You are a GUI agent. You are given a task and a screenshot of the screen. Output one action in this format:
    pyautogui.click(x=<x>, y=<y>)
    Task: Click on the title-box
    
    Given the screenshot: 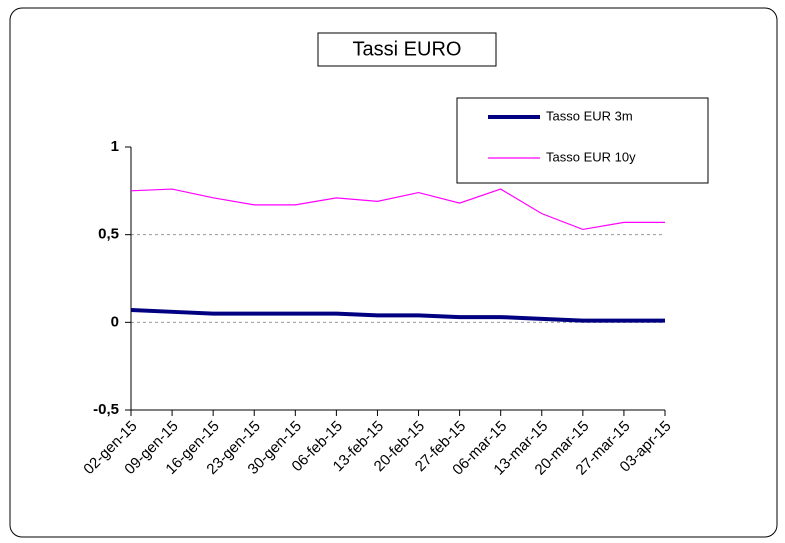 What is the action you would take?
    pyautogui.click(x=407, y=49)
    